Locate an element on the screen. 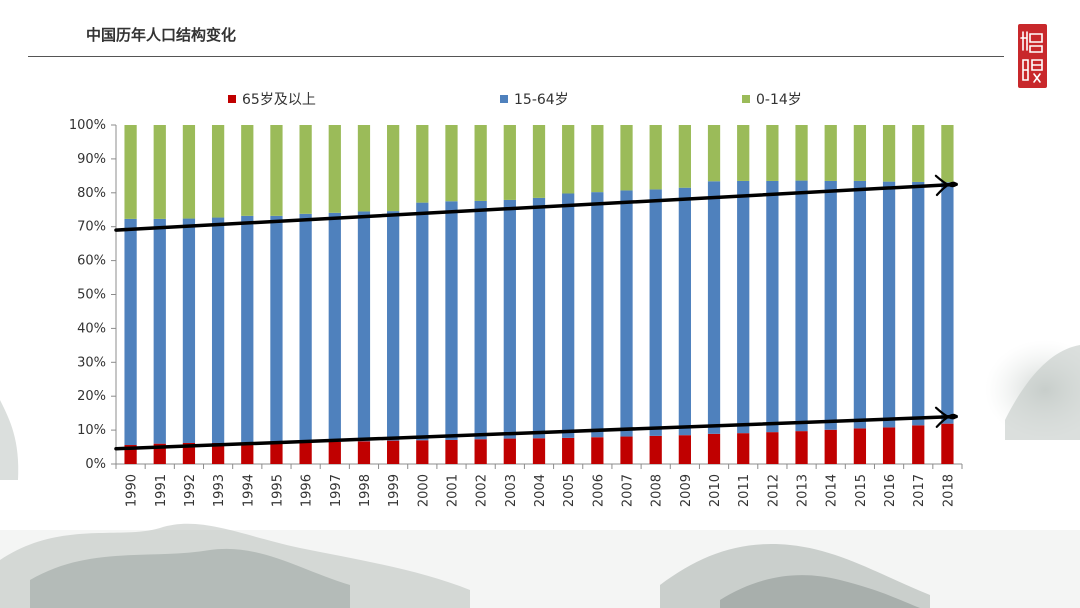 The image size is (1080, 608). bar-0to14-2004 is located at coordinates (539, 161).